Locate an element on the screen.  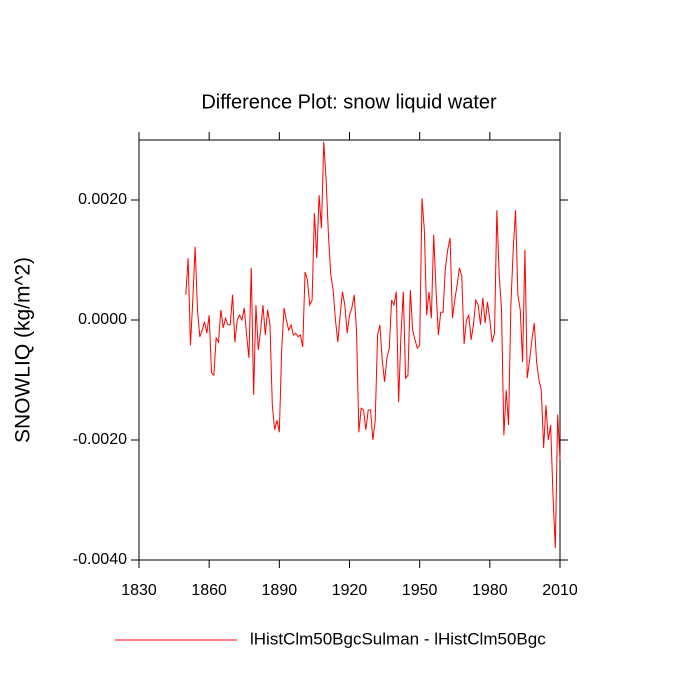
y-tick-label: -0.0040 is located at coordinates (100, 559).